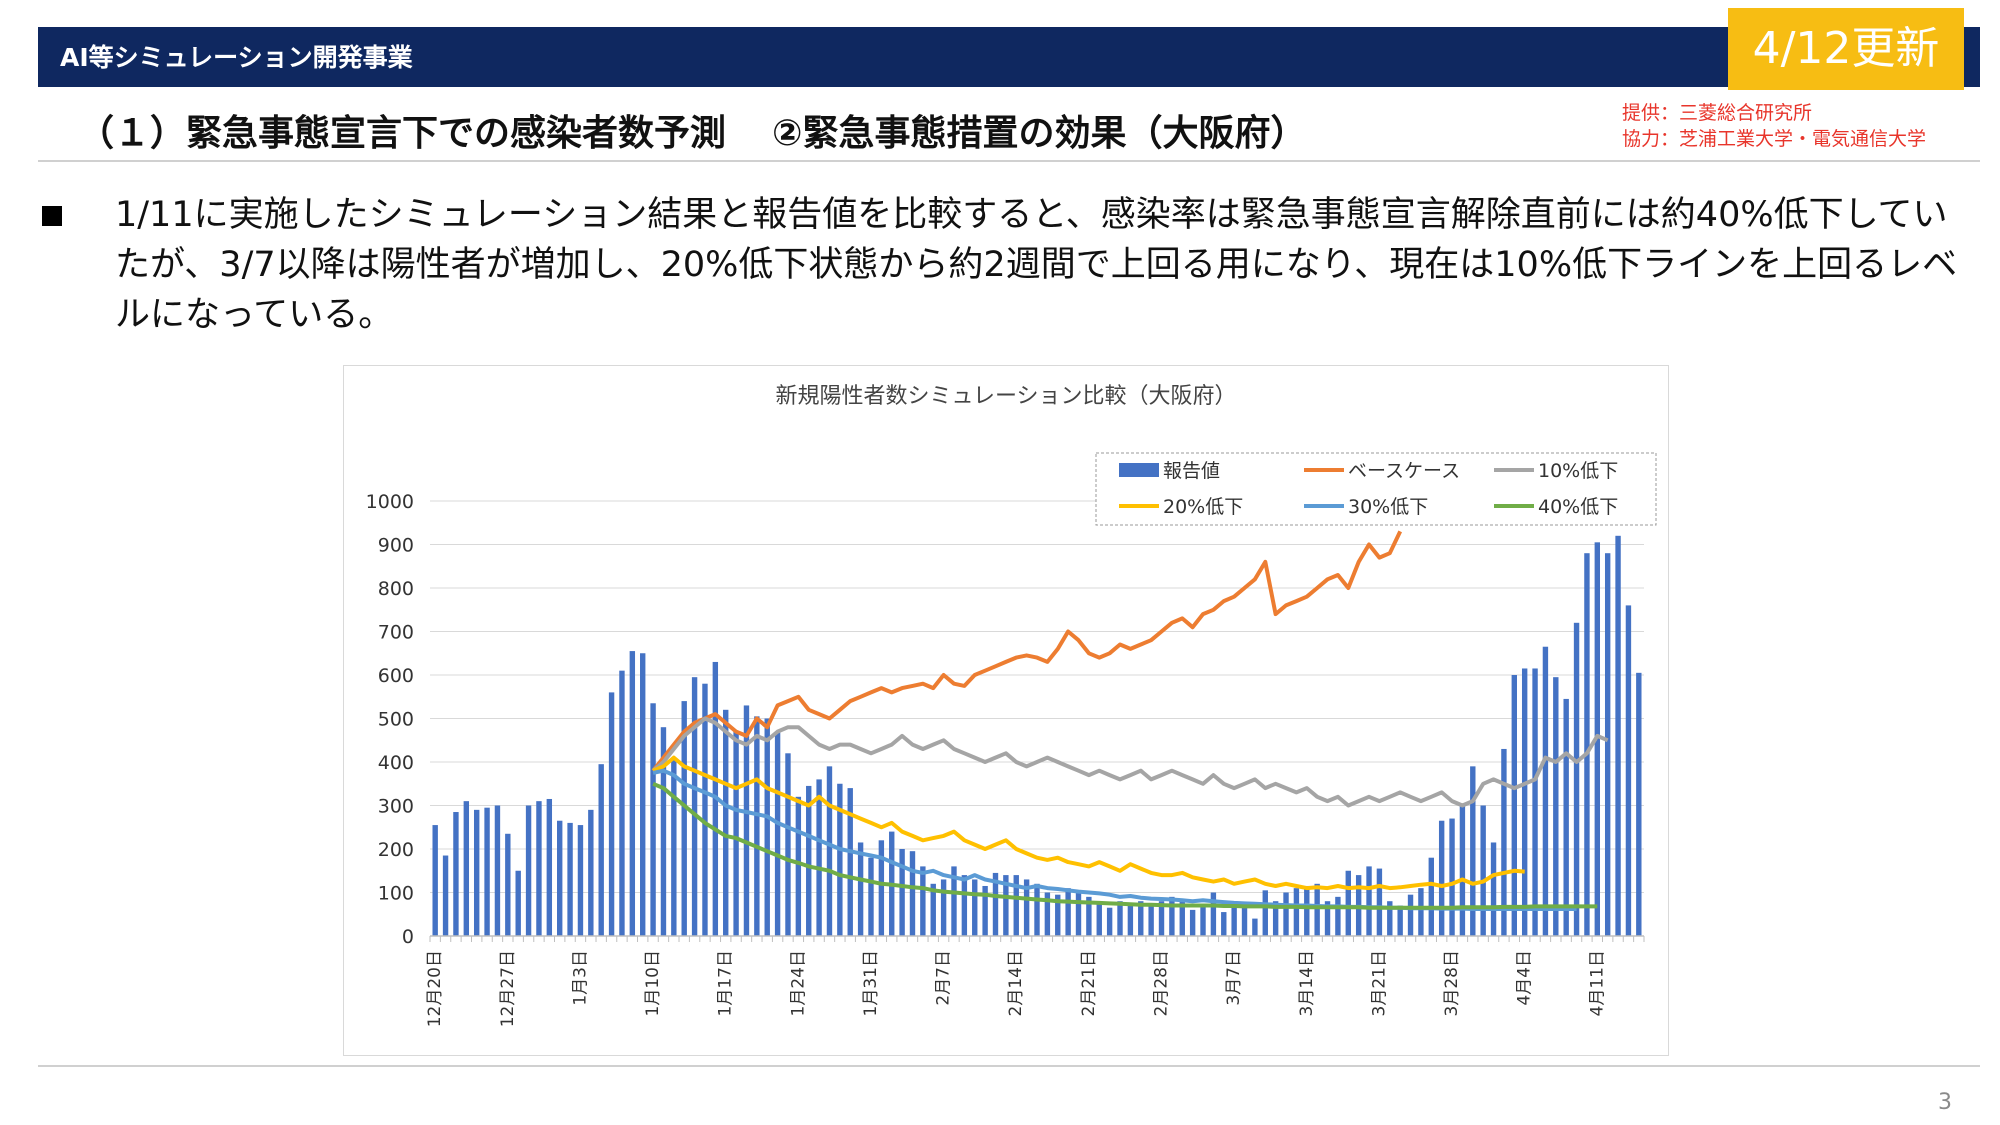 This screenshot has height=1125, width=2000. I want to click on x-tick-label: 12月27日, so click(508, 988).